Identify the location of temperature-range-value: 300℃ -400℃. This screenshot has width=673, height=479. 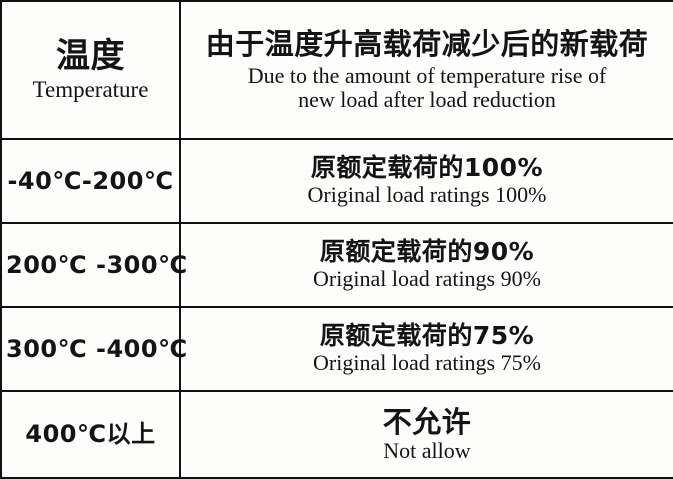
(97, 348).